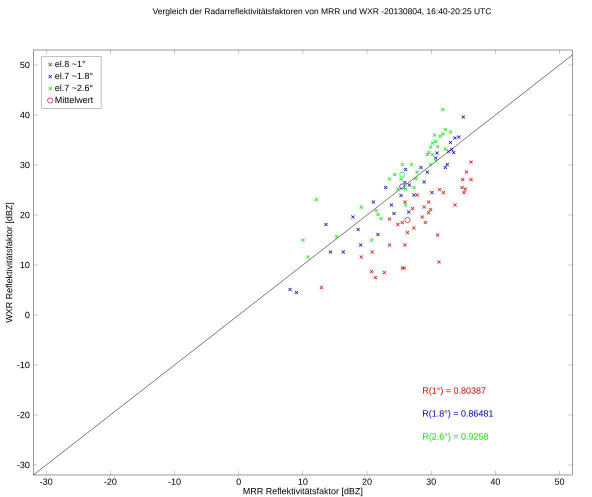 This screenshot has height=497, width=592. I want to click on y-tick-label: -20, so click(23, 415).